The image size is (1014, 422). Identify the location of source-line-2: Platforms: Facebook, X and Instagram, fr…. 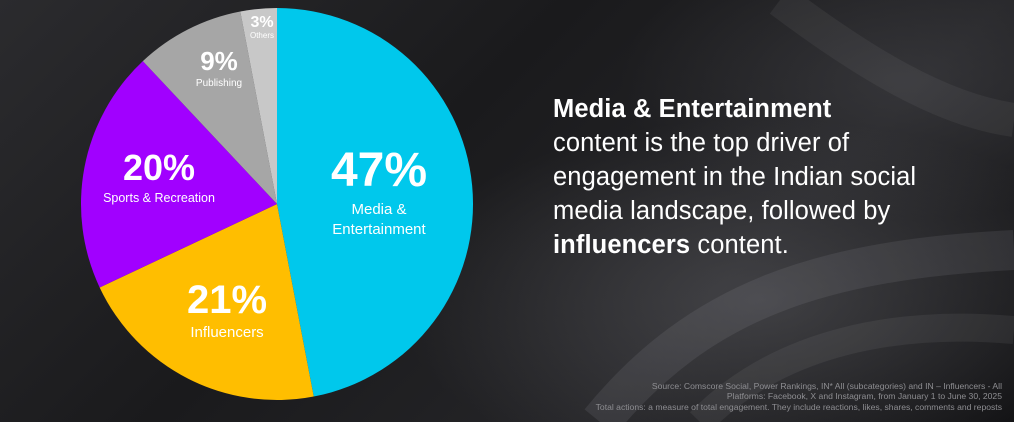
(864, 396).